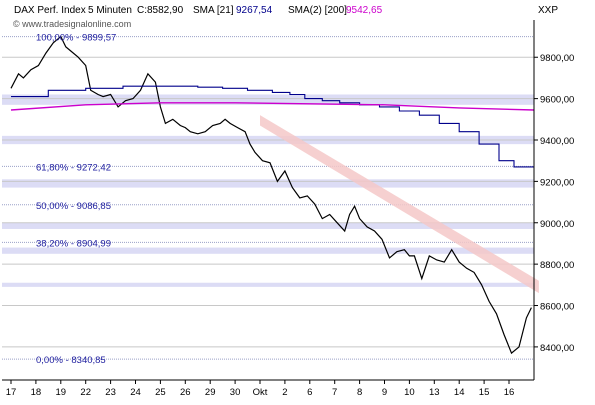  I want to click on x-tick-label-1: 18, so click(36, 392).